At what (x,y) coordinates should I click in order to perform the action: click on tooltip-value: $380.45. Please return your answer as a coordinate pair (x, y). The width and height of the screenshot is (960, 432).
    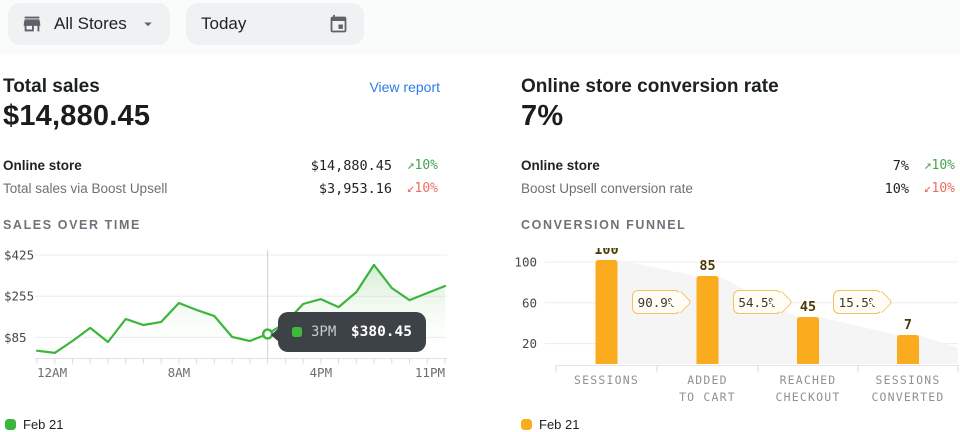
    Looking at the image, I should click on (381, 332).